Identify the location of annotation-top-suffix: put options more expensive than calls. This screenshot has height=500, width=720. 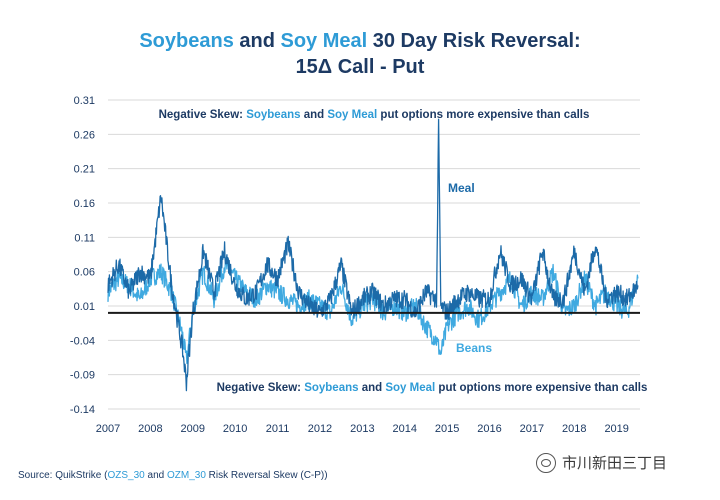
(483, 115).